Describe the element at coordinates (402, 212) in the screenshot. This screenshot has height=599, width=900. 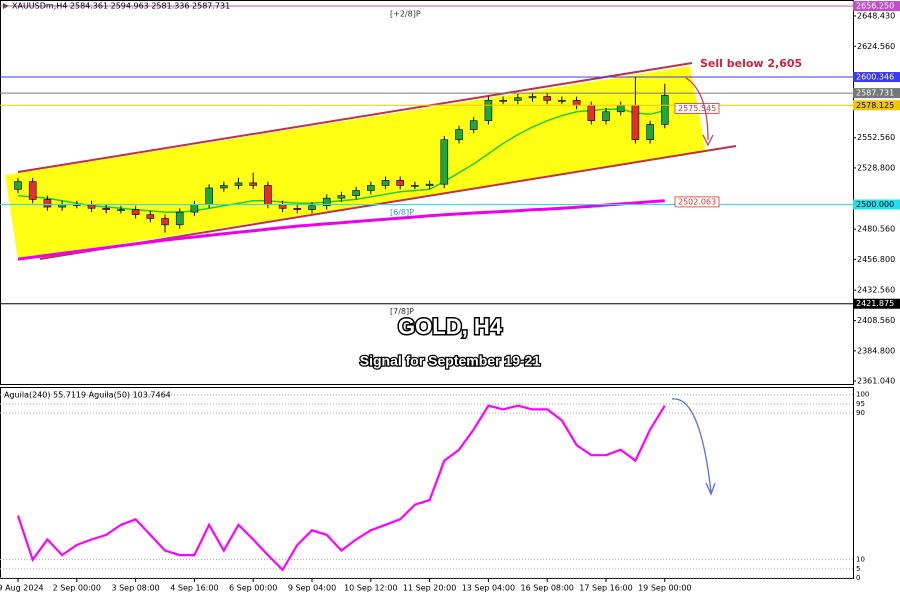
I see `level-tag: [6/8]P` at that location.